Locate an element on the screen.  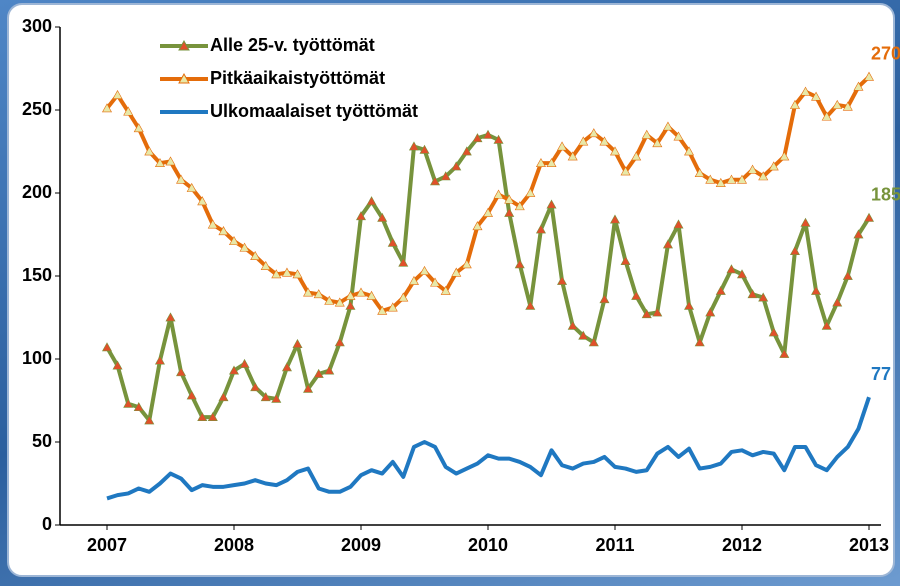
end-label: 270 is located at coordinates (885, 54).